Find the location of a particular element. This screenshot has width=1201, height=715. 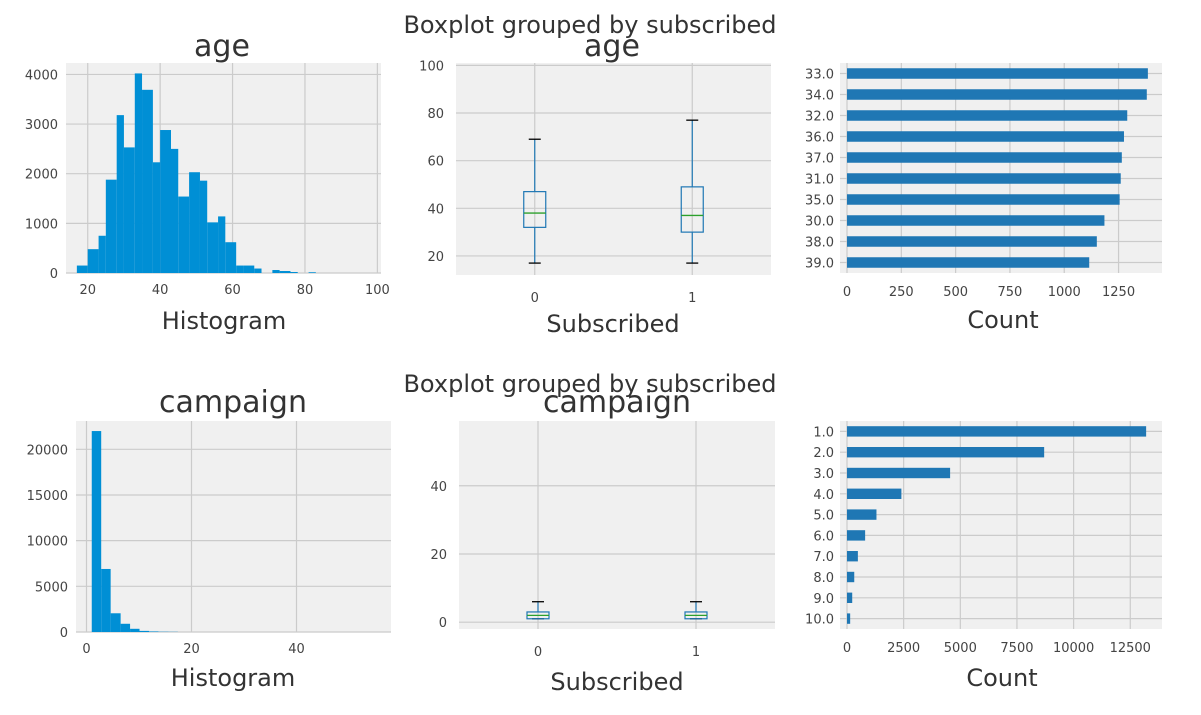

age-histogram-xtick-label: 80 is located at coordinates (305, 290).